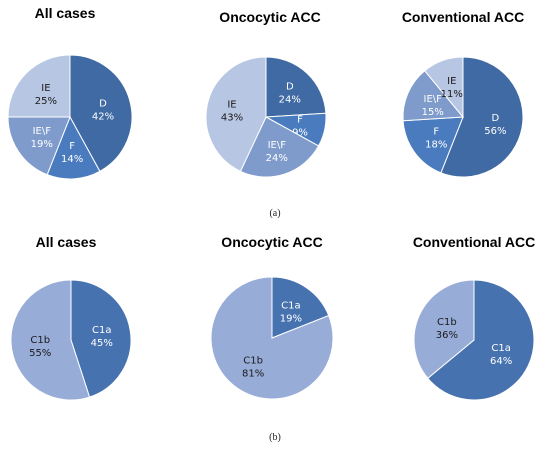 The width and height of the screenshot is (550, 458). I want to click on slice-value-label: 36%, so click(447, 335).